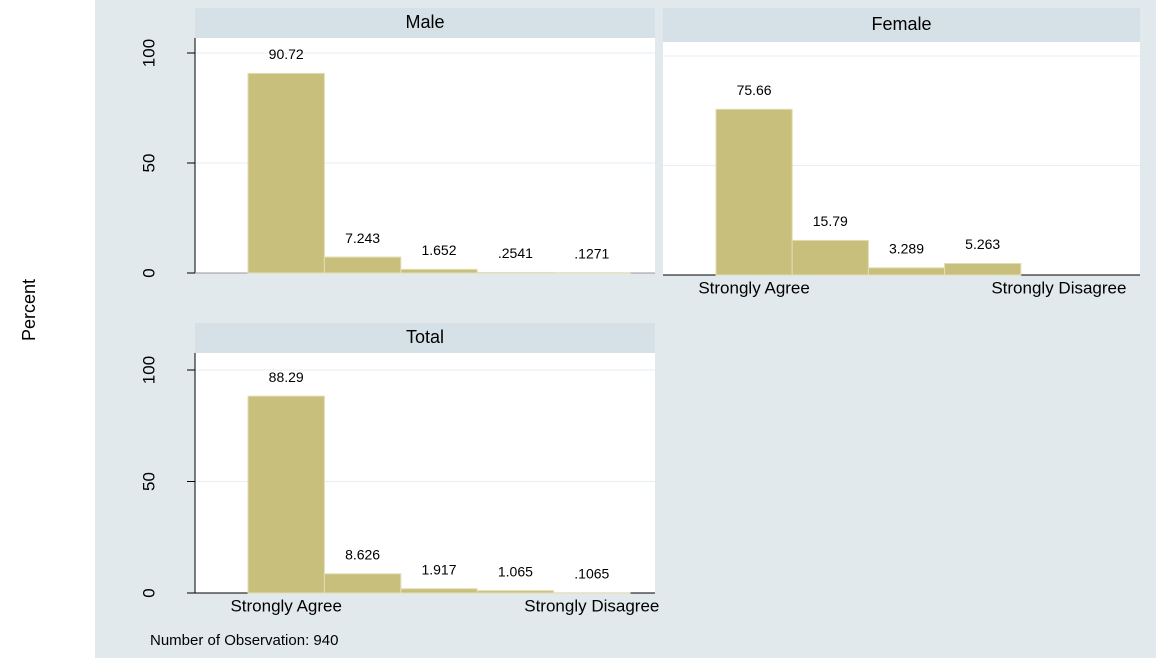 The image size is (1156, 663). What do you see at coordinates (438, 250) in the screenshot?
I see `value-label: 1.652` at bounding box center [438, 250].